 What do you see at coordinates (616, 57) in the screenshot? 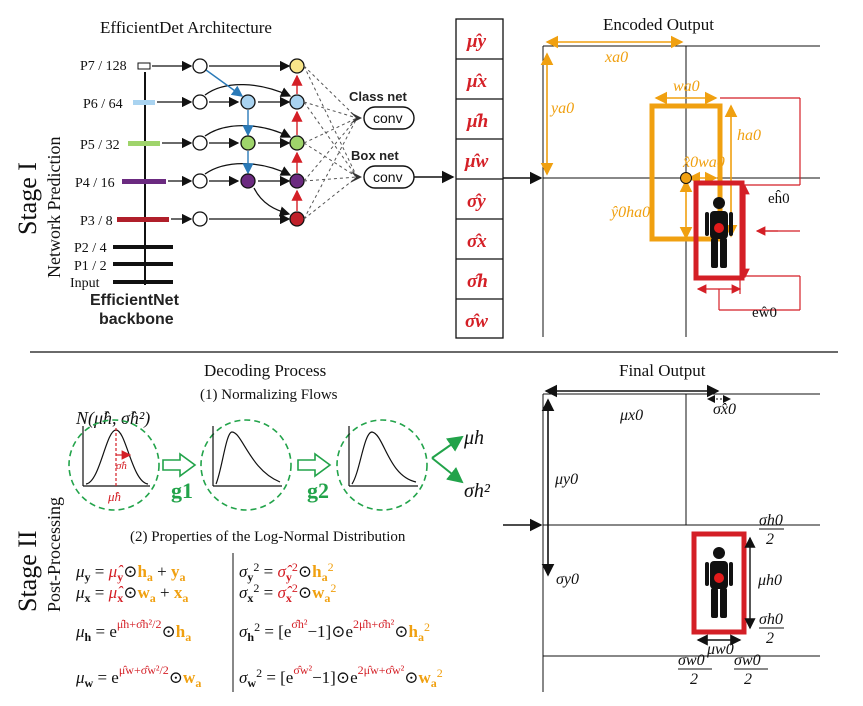
I see `enc-label-xa: xa0` at bounding box center [616, 57].